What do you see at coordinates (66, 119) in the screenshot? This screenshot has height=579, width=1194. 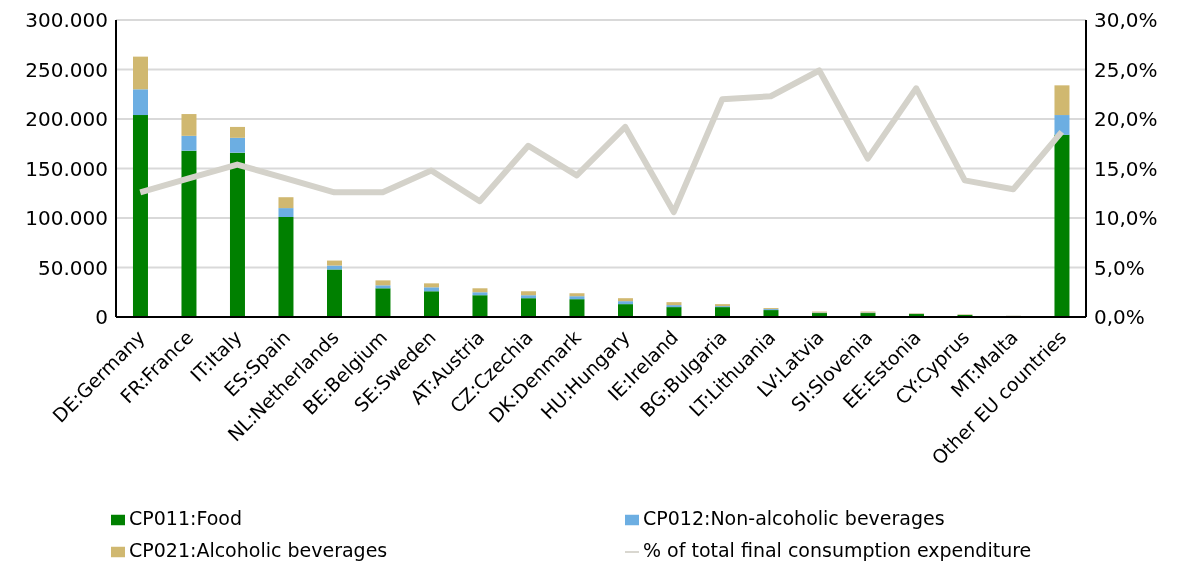 I see `y-tick-label: 200.000` at bounding box center [66, 119].